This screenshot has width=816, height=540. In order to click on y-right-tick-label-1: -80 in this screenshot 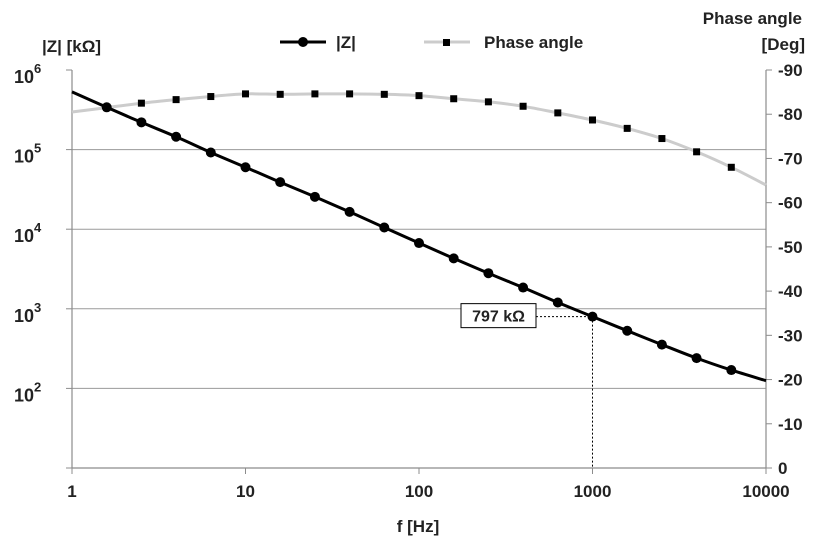, I will do `click(790, 114)`.